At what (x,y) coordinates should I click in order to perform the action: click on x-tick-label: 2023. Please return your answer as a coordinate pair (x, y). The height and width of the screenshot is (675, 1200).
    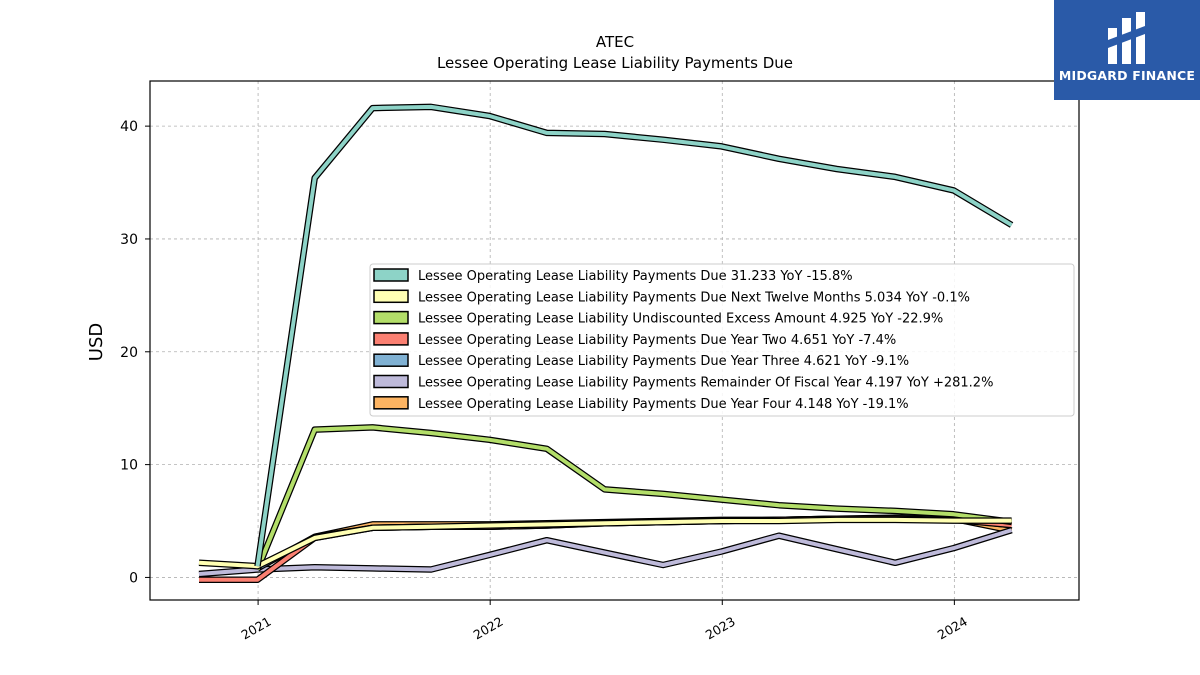
    Looking at the image, I should click on (720, 628).